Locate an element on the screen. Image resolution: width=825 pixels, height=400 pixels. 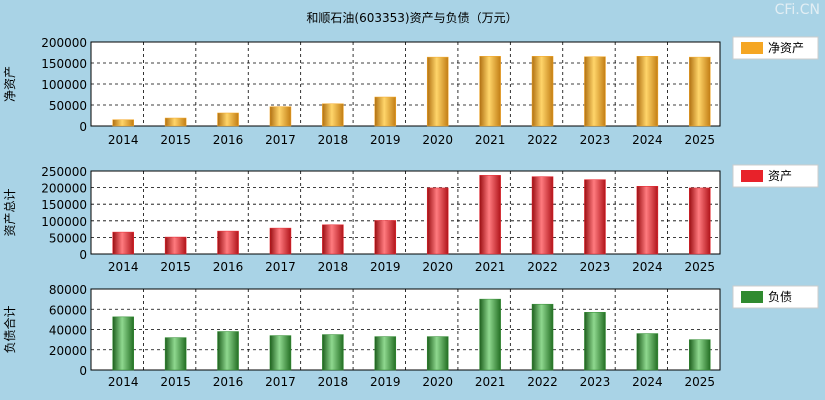
y-tick-label: 80000 is located at coordinates (68, 290).